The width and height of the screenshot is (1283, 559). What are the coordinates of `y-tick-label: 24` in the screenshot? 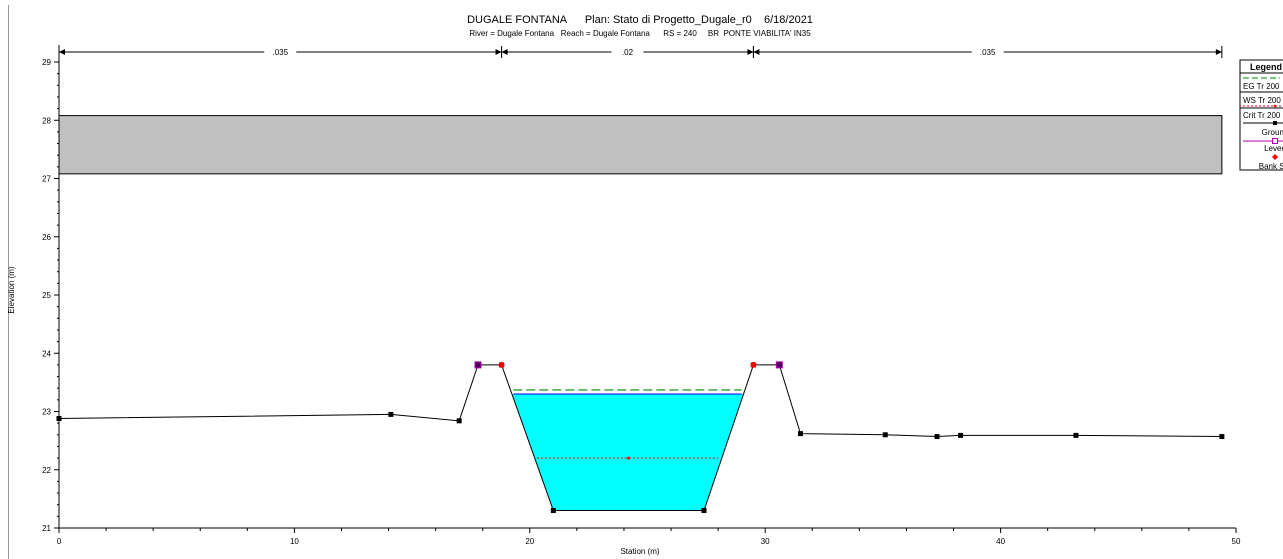 It's located at (46, 353).